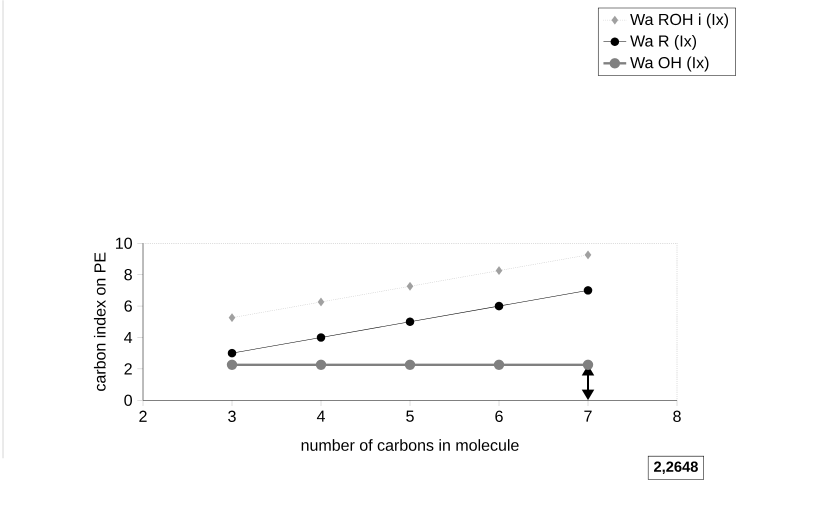 The height and width of the screenshot is (528, 830). What do you see at coordinates (677, 416) in the screenshot?
I see `x-tick-label: 8` at bounding box center [677, 416].